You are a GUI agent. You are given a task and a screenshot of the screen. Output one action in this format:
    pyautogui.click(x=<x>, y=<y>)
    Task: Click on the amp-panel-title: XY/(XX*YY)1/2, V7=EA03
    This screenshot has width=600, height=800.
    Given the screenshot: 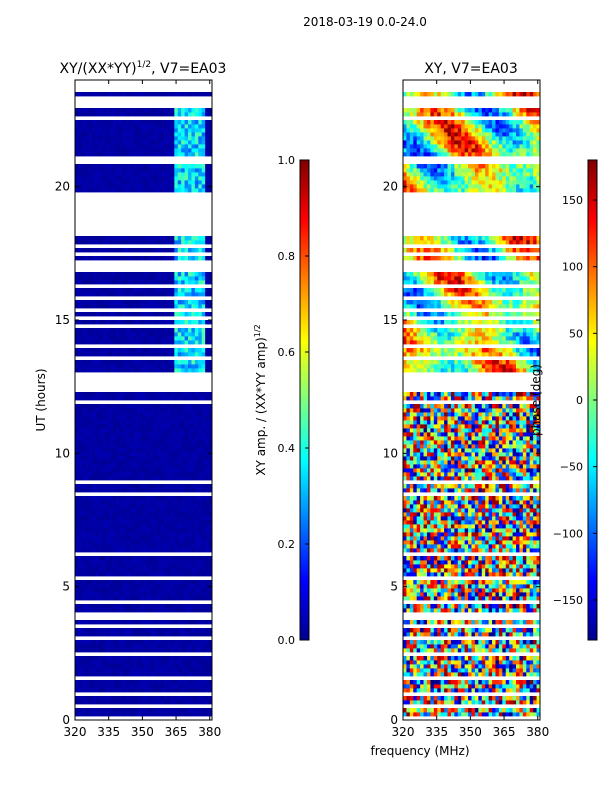 What is the action you would take?
    pyautogui.click(x=143, y=68)
    